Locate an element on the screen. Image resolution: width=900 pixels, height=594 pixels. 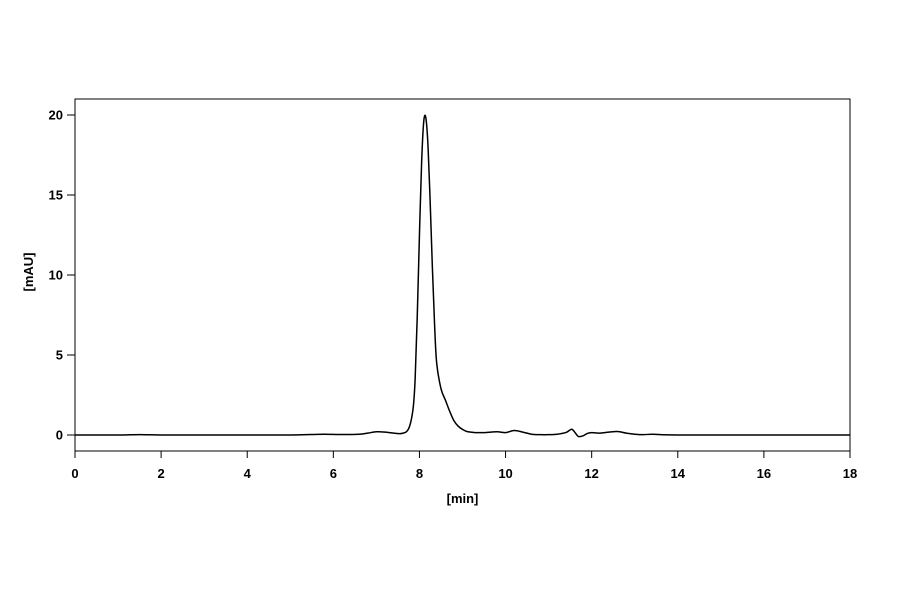
y-tick-label: 15 is located at coordinates (56, 195).